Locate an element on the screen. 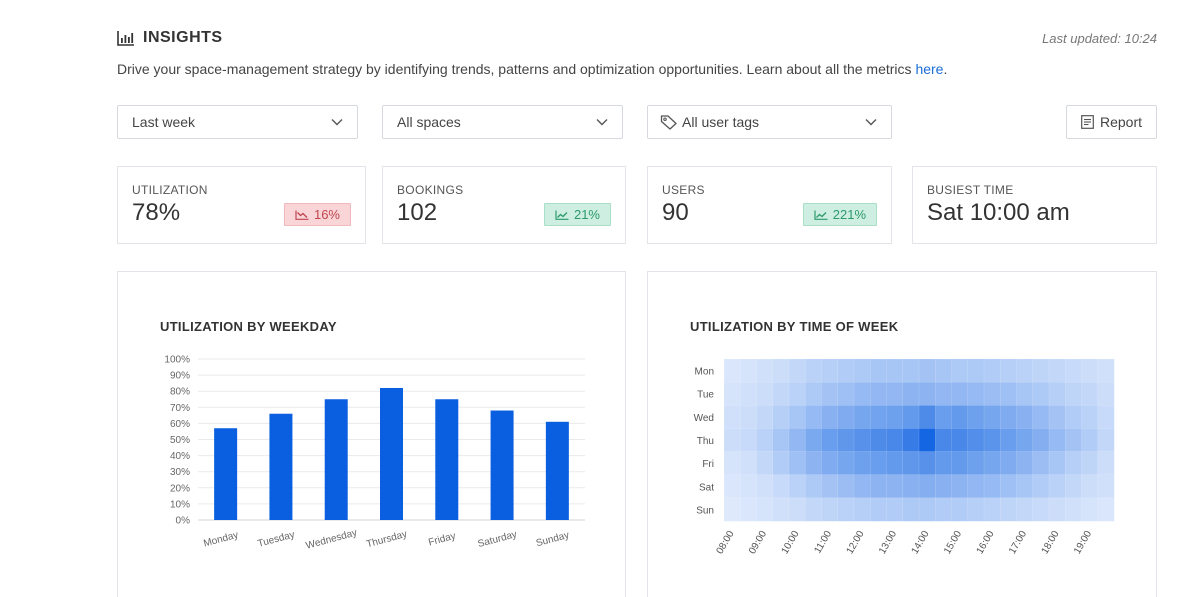  bar-wednesday is located at coordinates (336, 459).